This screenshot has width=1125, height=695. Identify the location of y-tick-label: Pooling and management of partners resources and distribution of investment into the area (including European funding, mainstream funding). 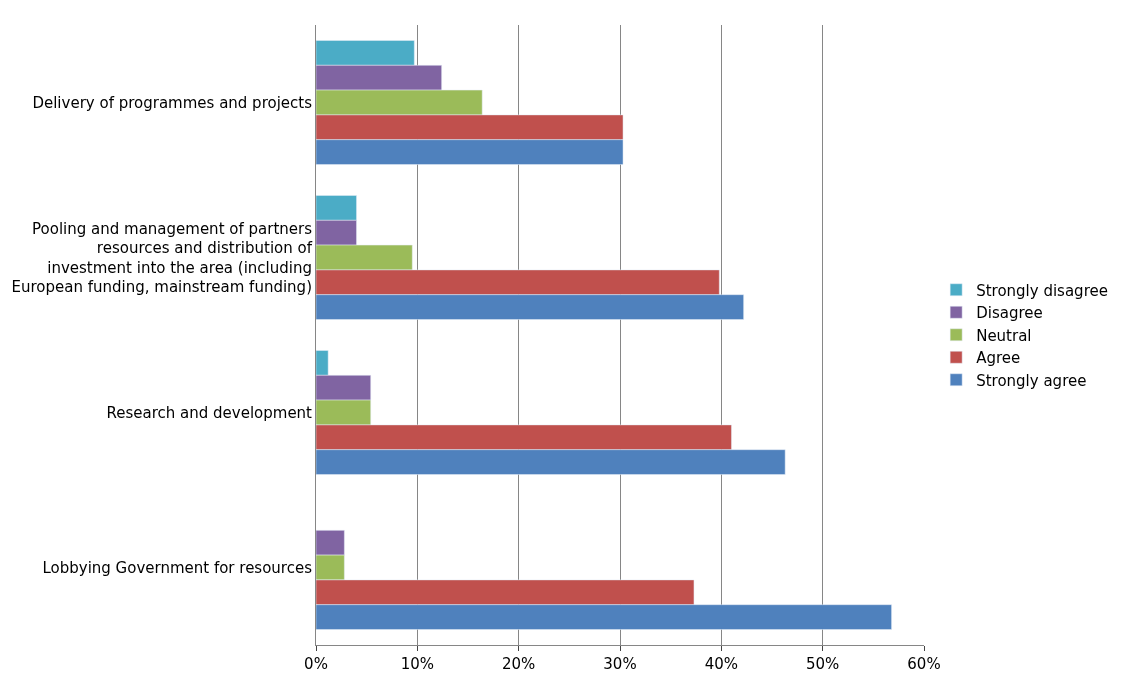
(162, 257).